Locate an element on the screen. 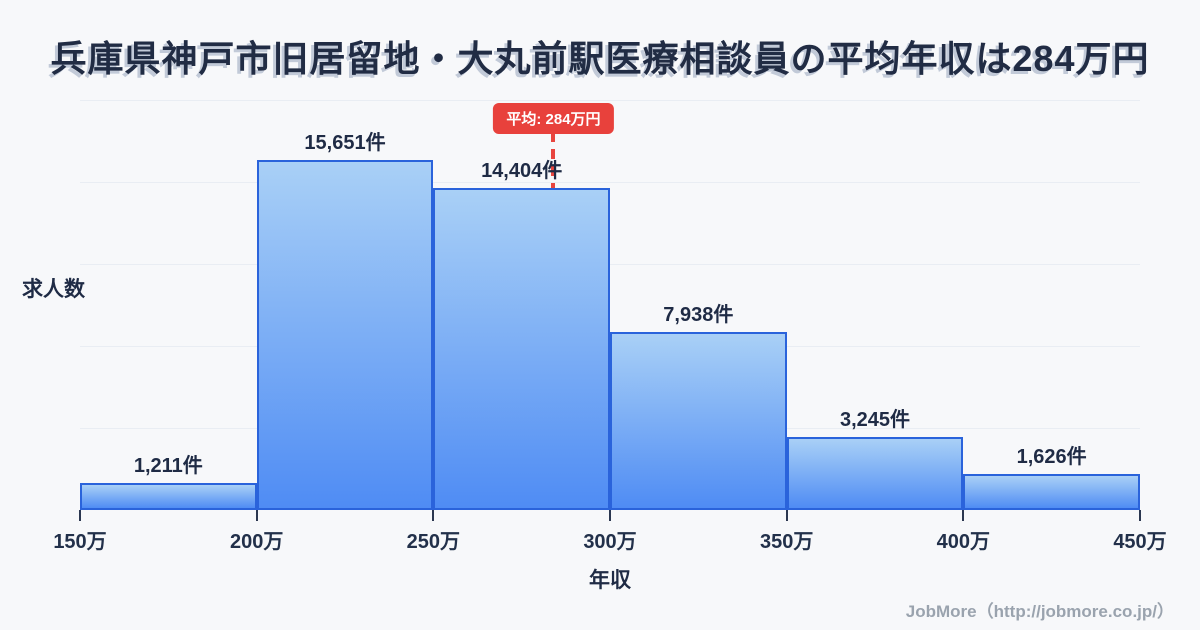 Image resolution: width=1200 pixels, height=630 pixels. histogram-bar: 1,626件 is located at coordinates (1051, 478).